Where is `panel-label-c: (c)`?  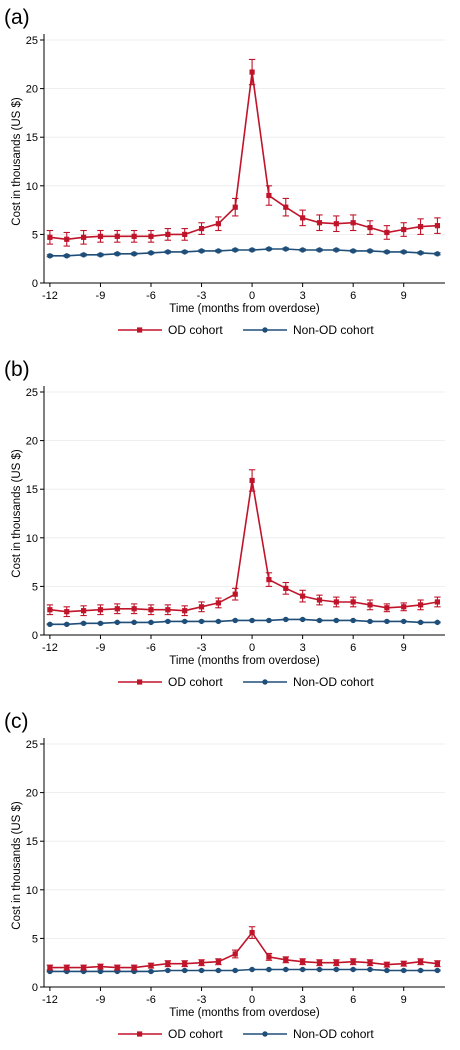 panel-label-c: (c) is located at coordinates (16, 721).